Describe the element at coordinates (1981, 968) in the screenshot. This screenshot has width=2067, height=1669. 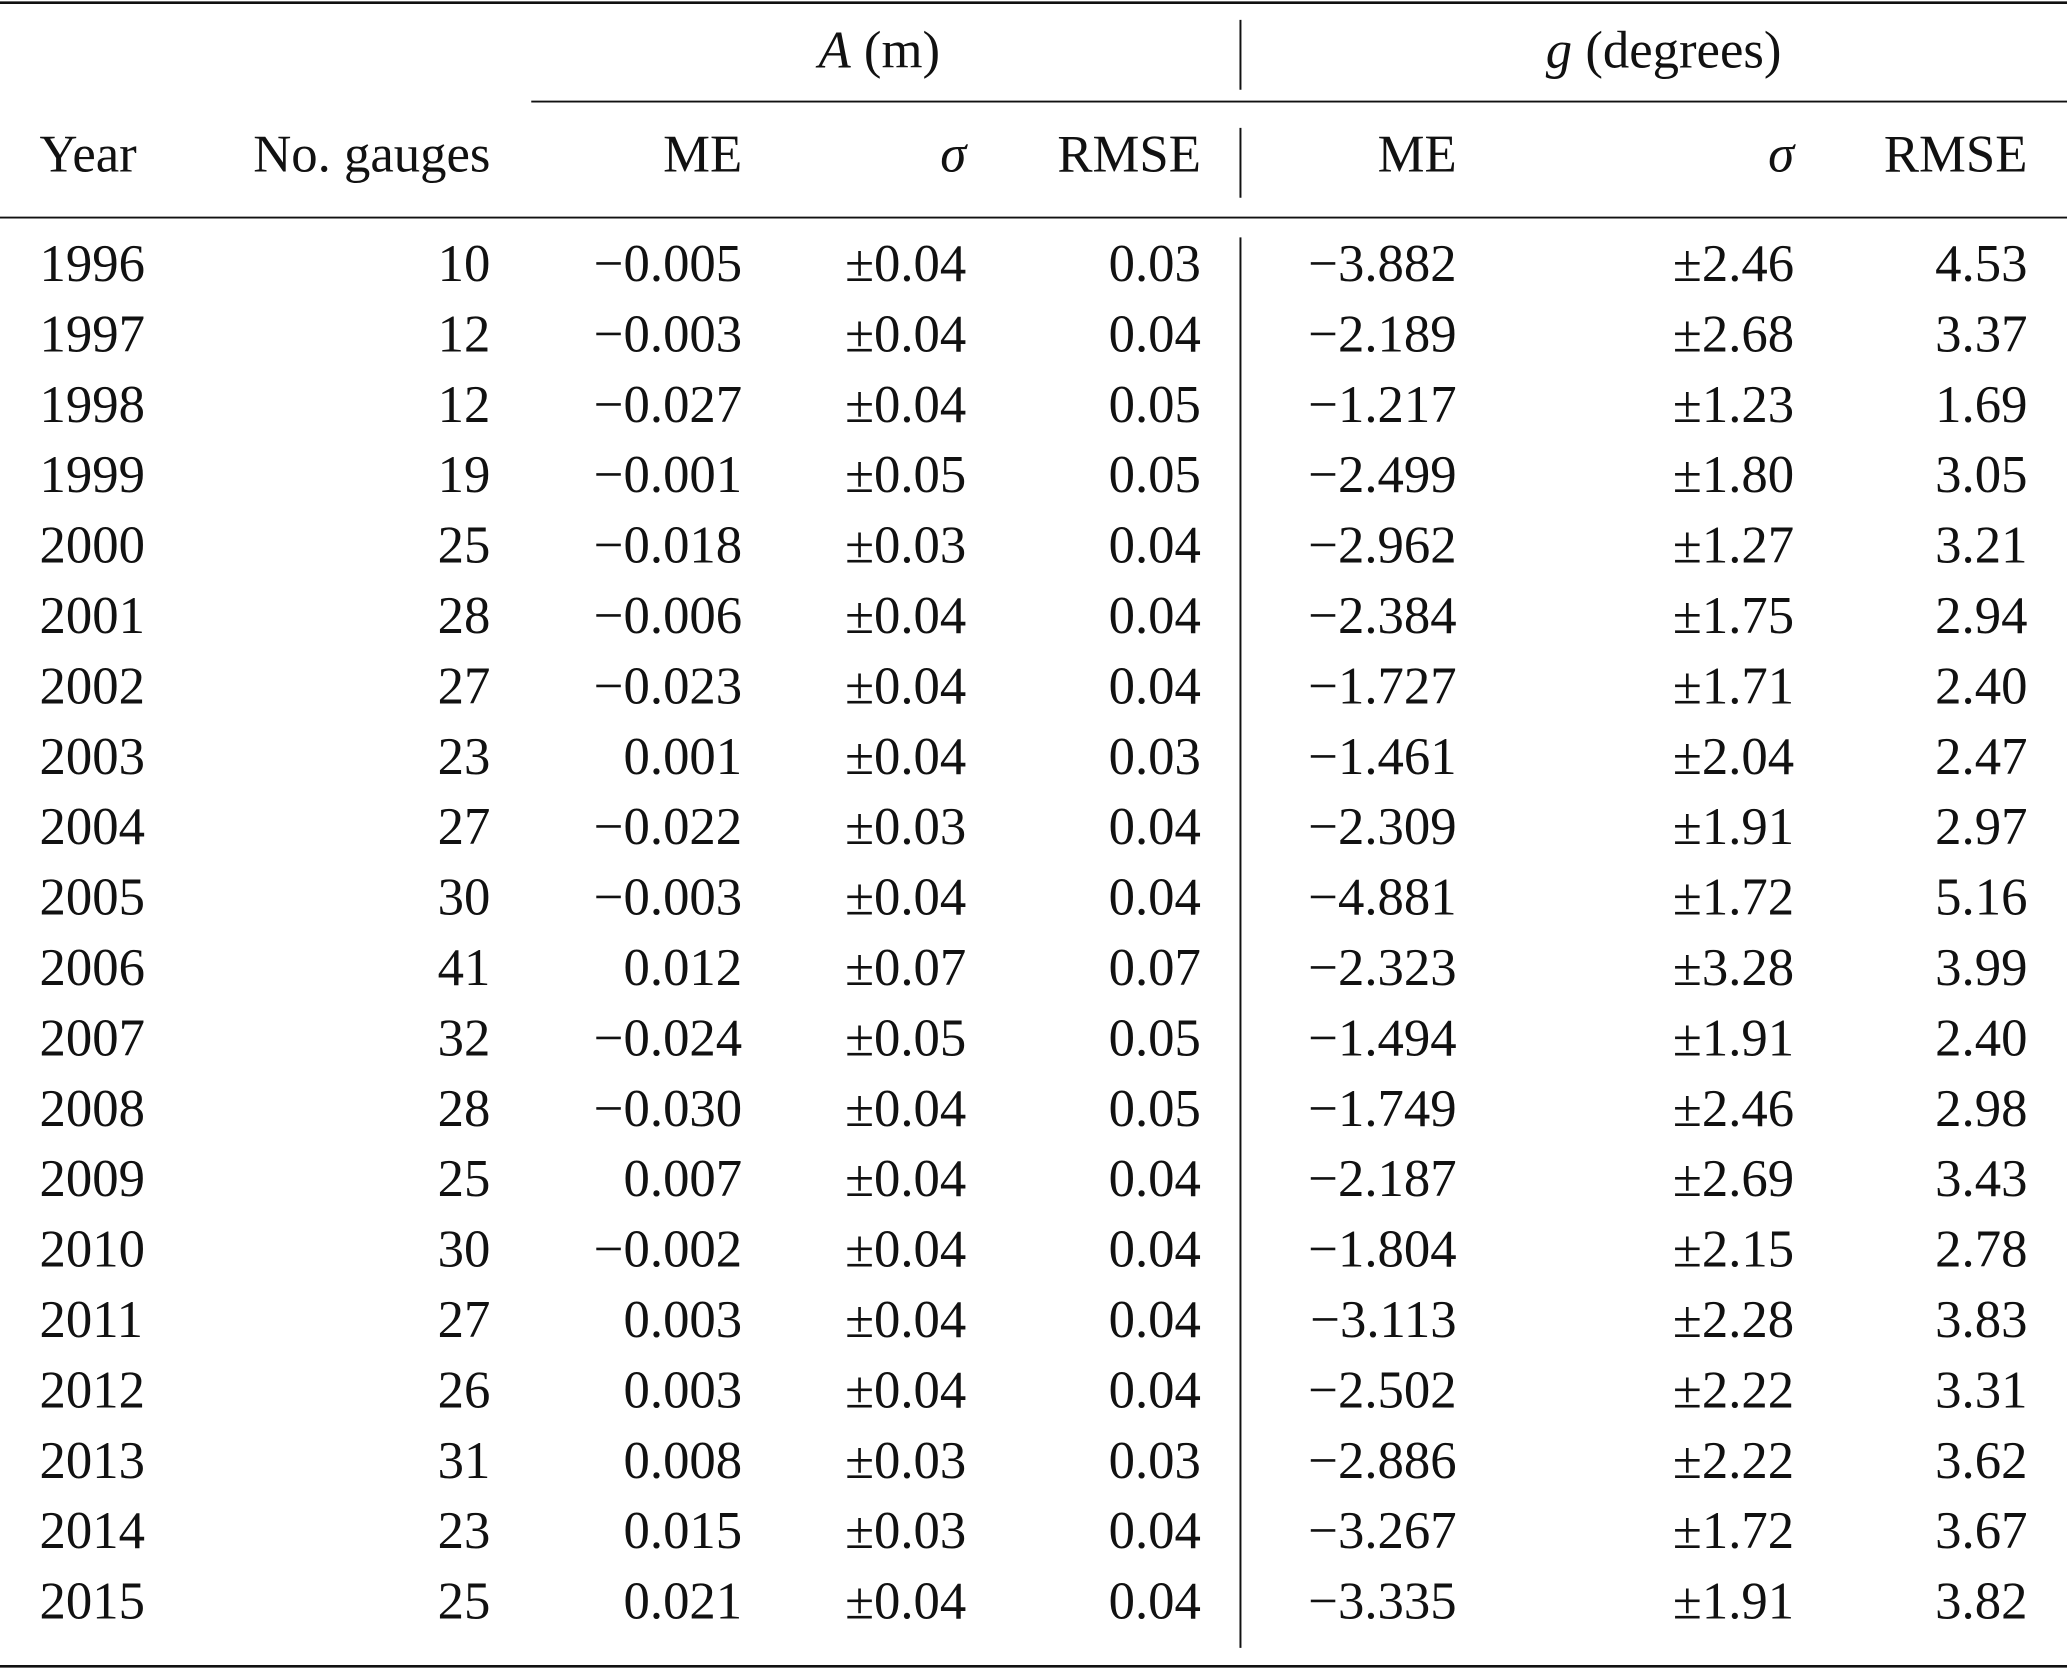
I see `table-cell: 3.99` at that location.